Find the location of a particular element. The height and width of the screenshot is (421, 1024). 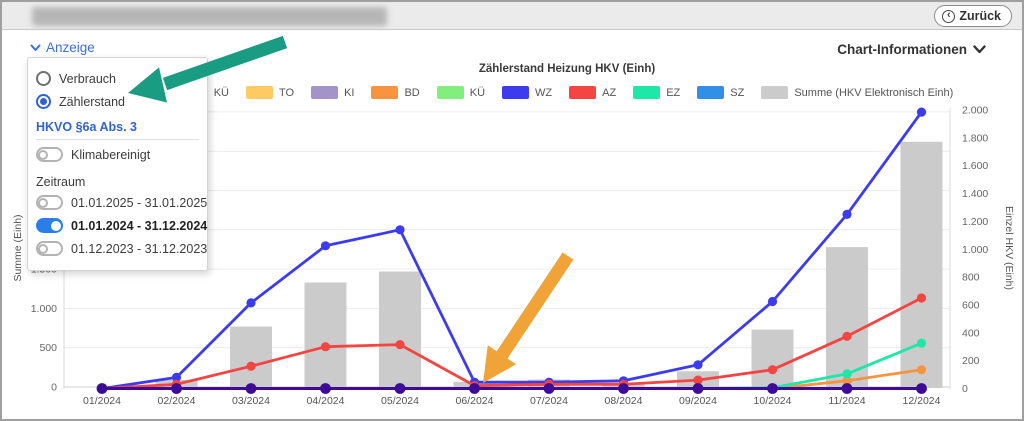

toggle-on-icon is located at coordinates (49, 225).